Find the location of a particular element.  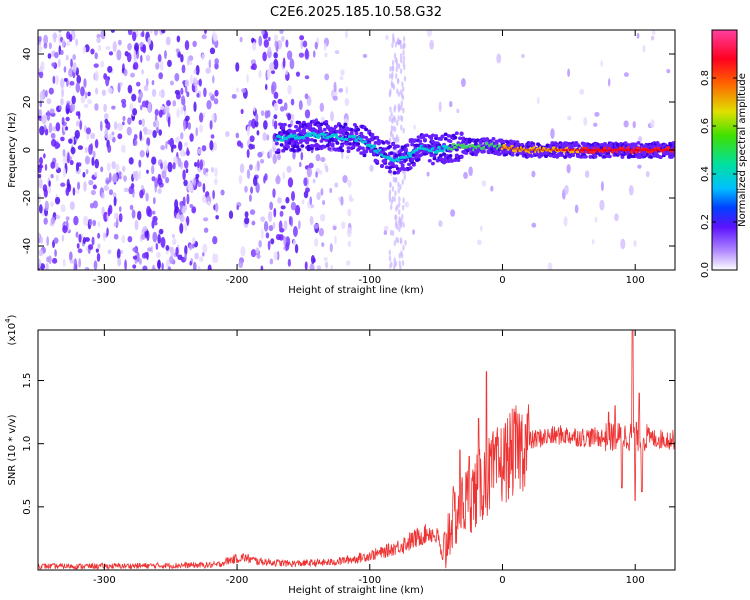

colorbar-tick-label: 0.4 is located at coordinates (705, 174).